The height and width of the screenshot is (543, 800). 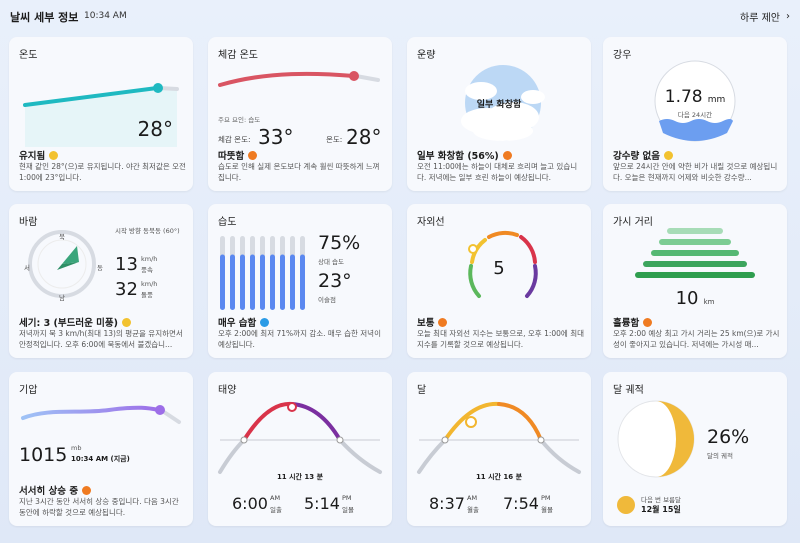 I want to click on daily-suggestion-button: 하루 제안 ›, so click(x=765, y=16).